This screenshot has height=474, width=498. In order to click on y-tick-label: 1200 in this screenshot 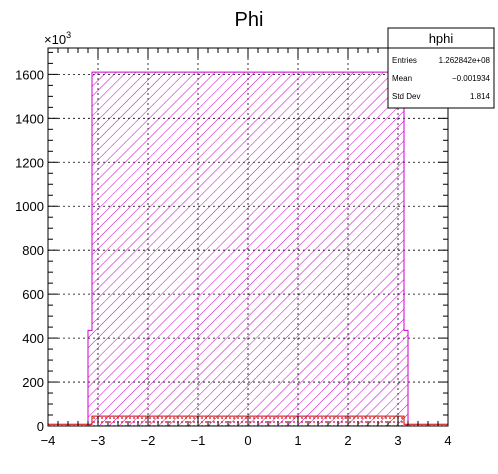, I will do `click(29, 162)`.